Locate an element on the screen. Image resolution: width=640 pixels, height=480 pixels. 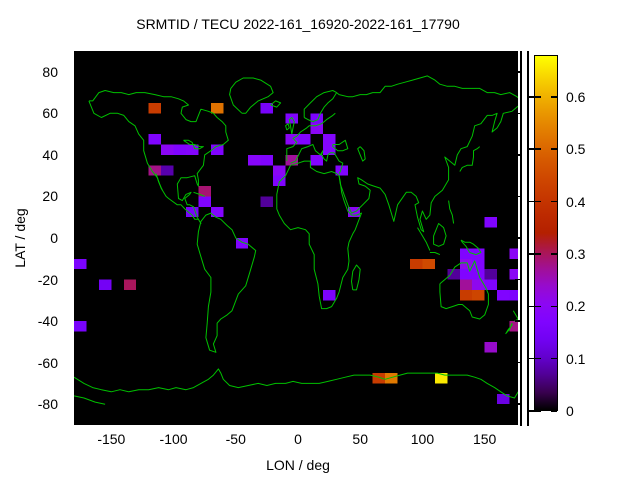
y-tick-label: 20 is located at coordinates (50, 196).